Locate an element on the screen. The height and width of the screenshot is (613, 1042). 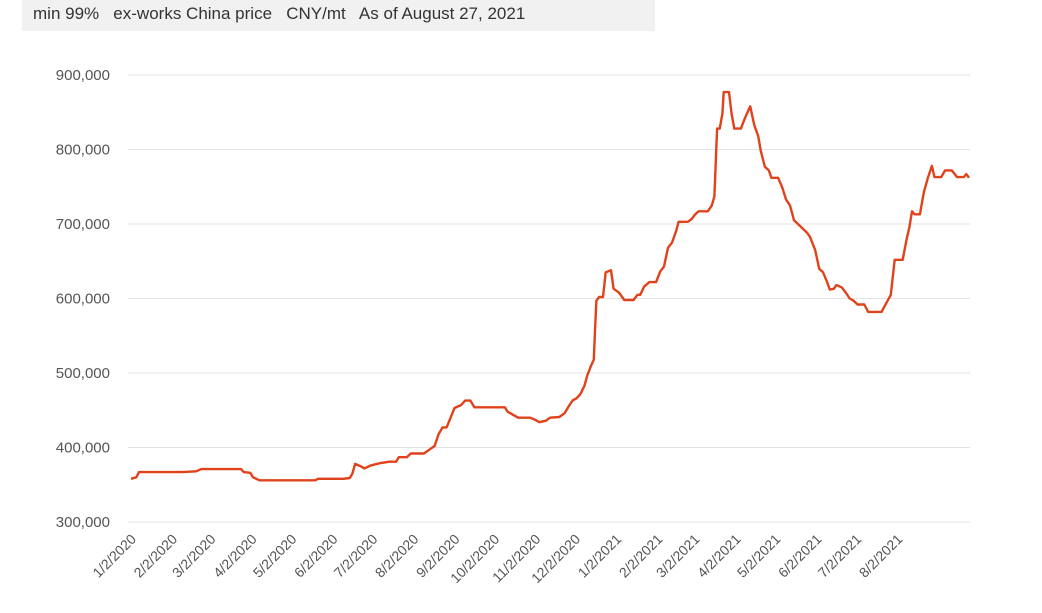
x-tick-label: 1/2/2020 is located at coordinates (114, 556).